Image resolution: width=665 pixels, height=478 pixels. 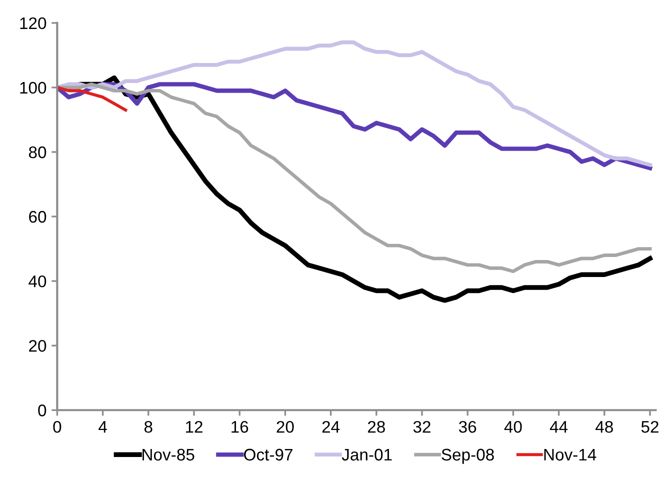 I want to click on x-tick-label: 12, so click(x=194, y=426).